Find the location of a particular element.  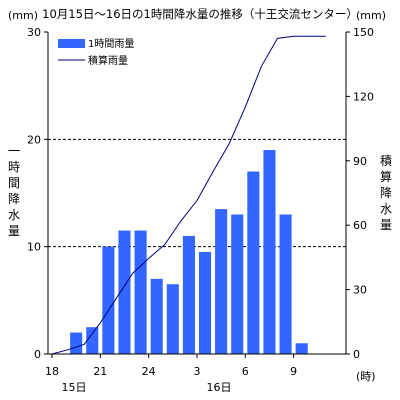

y-tick-label-right: 60 is located at coordinates (360, 225).